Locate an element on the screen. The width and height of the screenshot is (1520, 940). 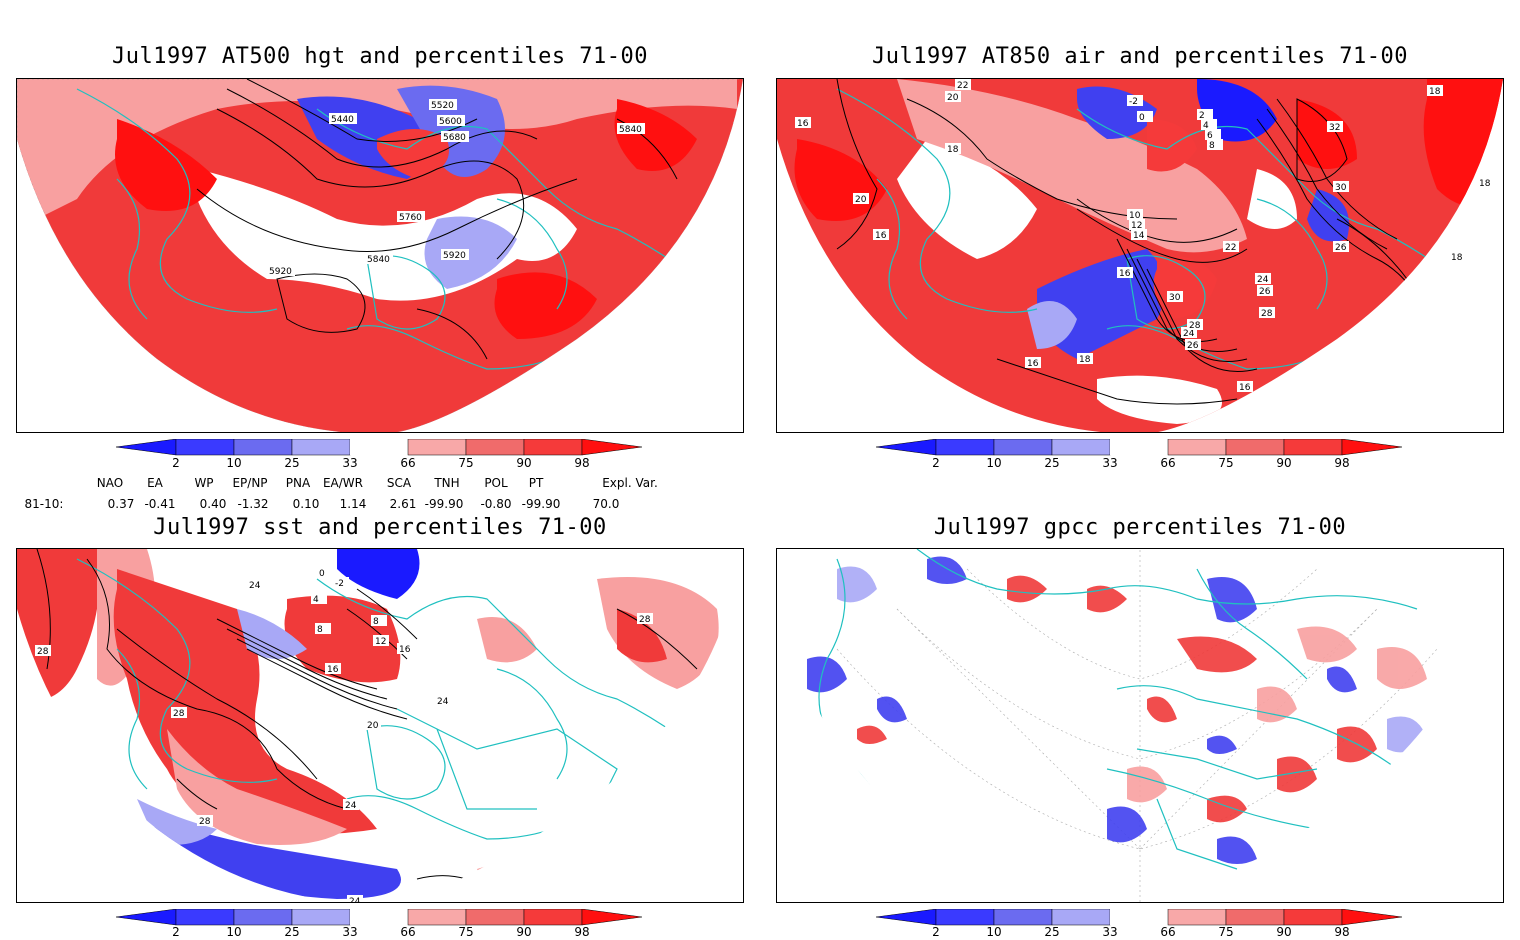
cbar1-label-2: 2 is located at coordinates (176, 463).